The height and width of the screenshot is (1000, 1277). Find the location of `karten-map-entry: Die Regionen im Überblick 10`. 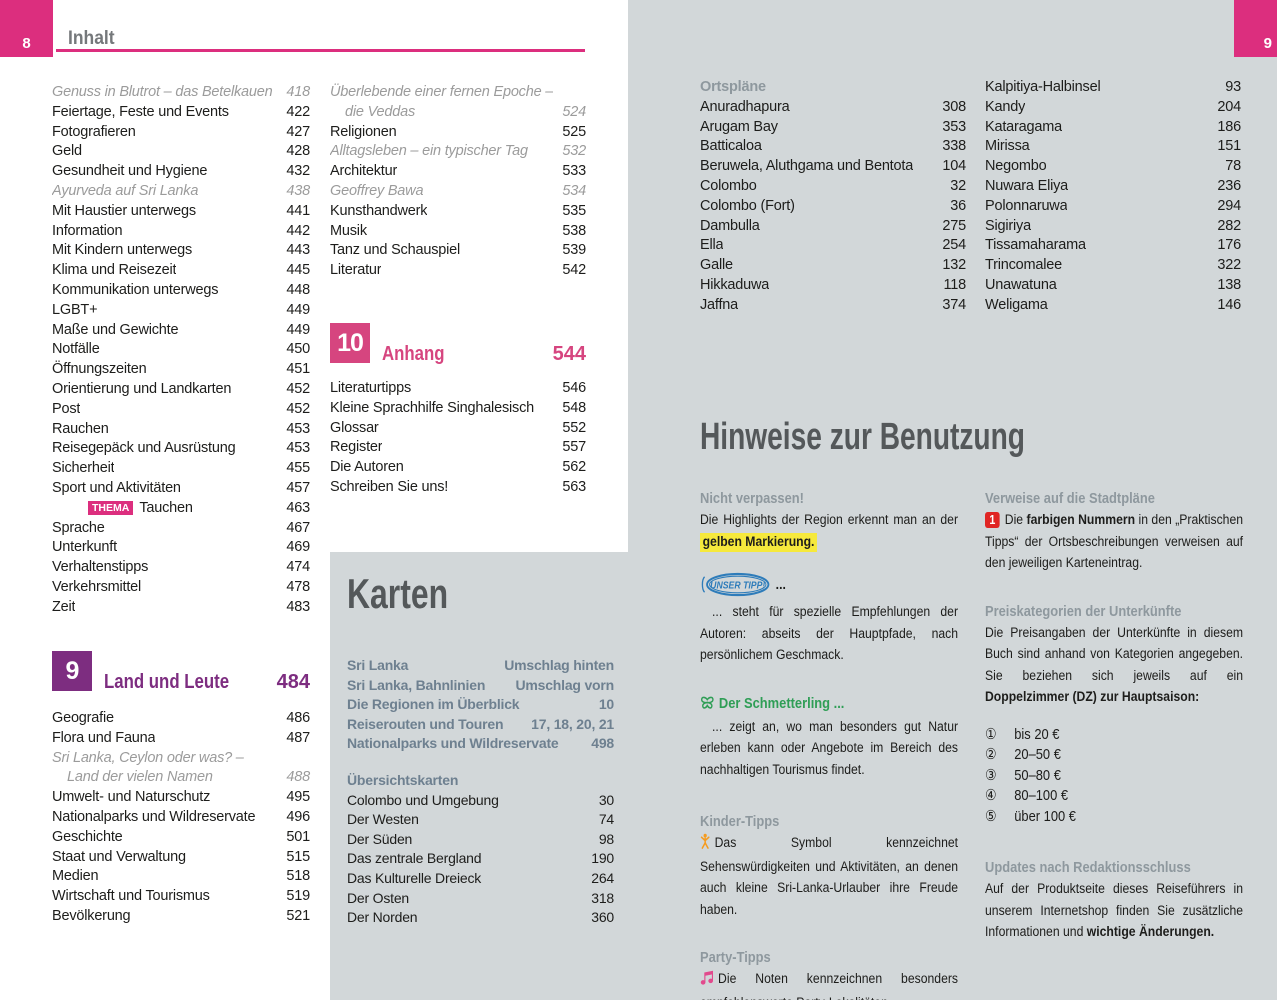

karten-map-entry: Die Regionen im Überblick 10 is located at coordinates (480, 705).